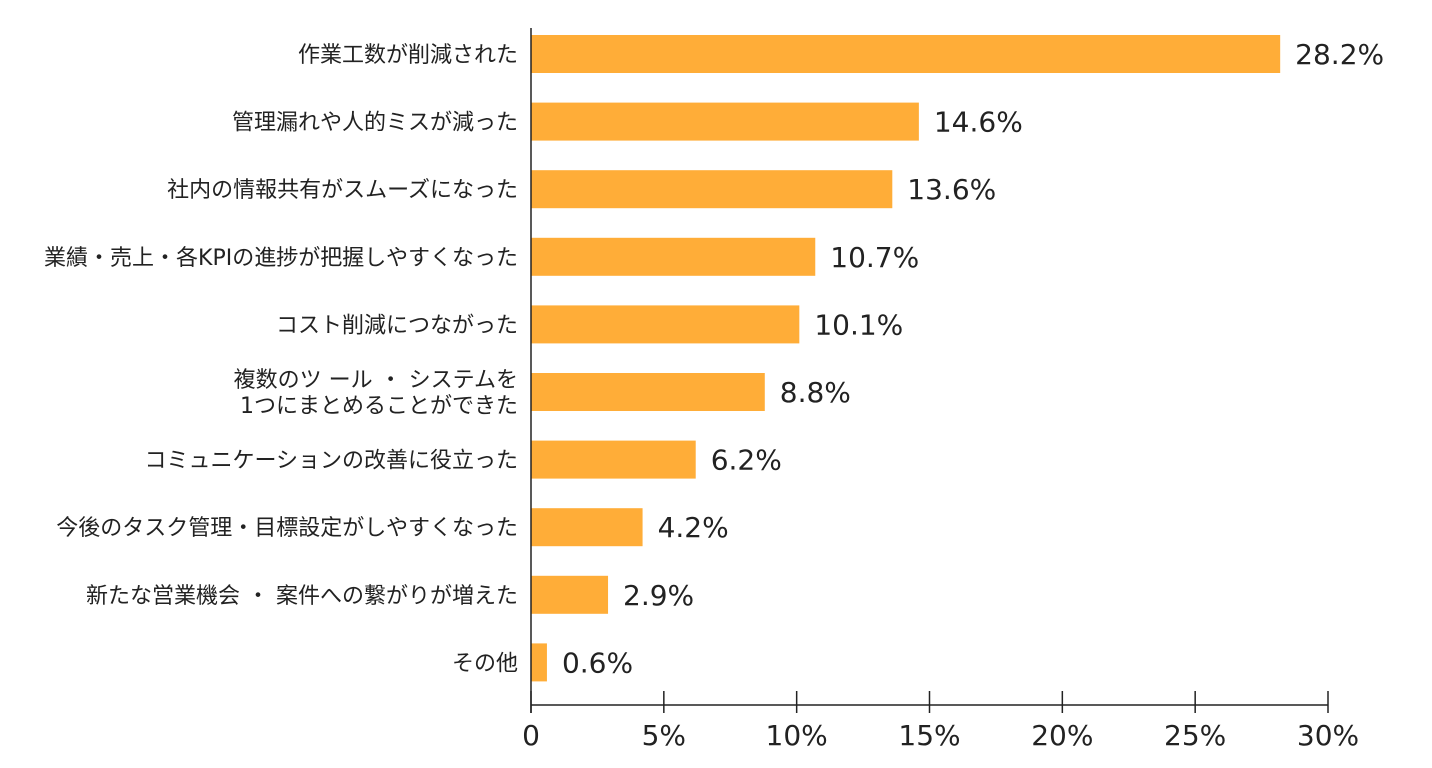 This screenshot has width=1432, height=768. I want to click on x-tick-label: 10%, so click(797, 735).